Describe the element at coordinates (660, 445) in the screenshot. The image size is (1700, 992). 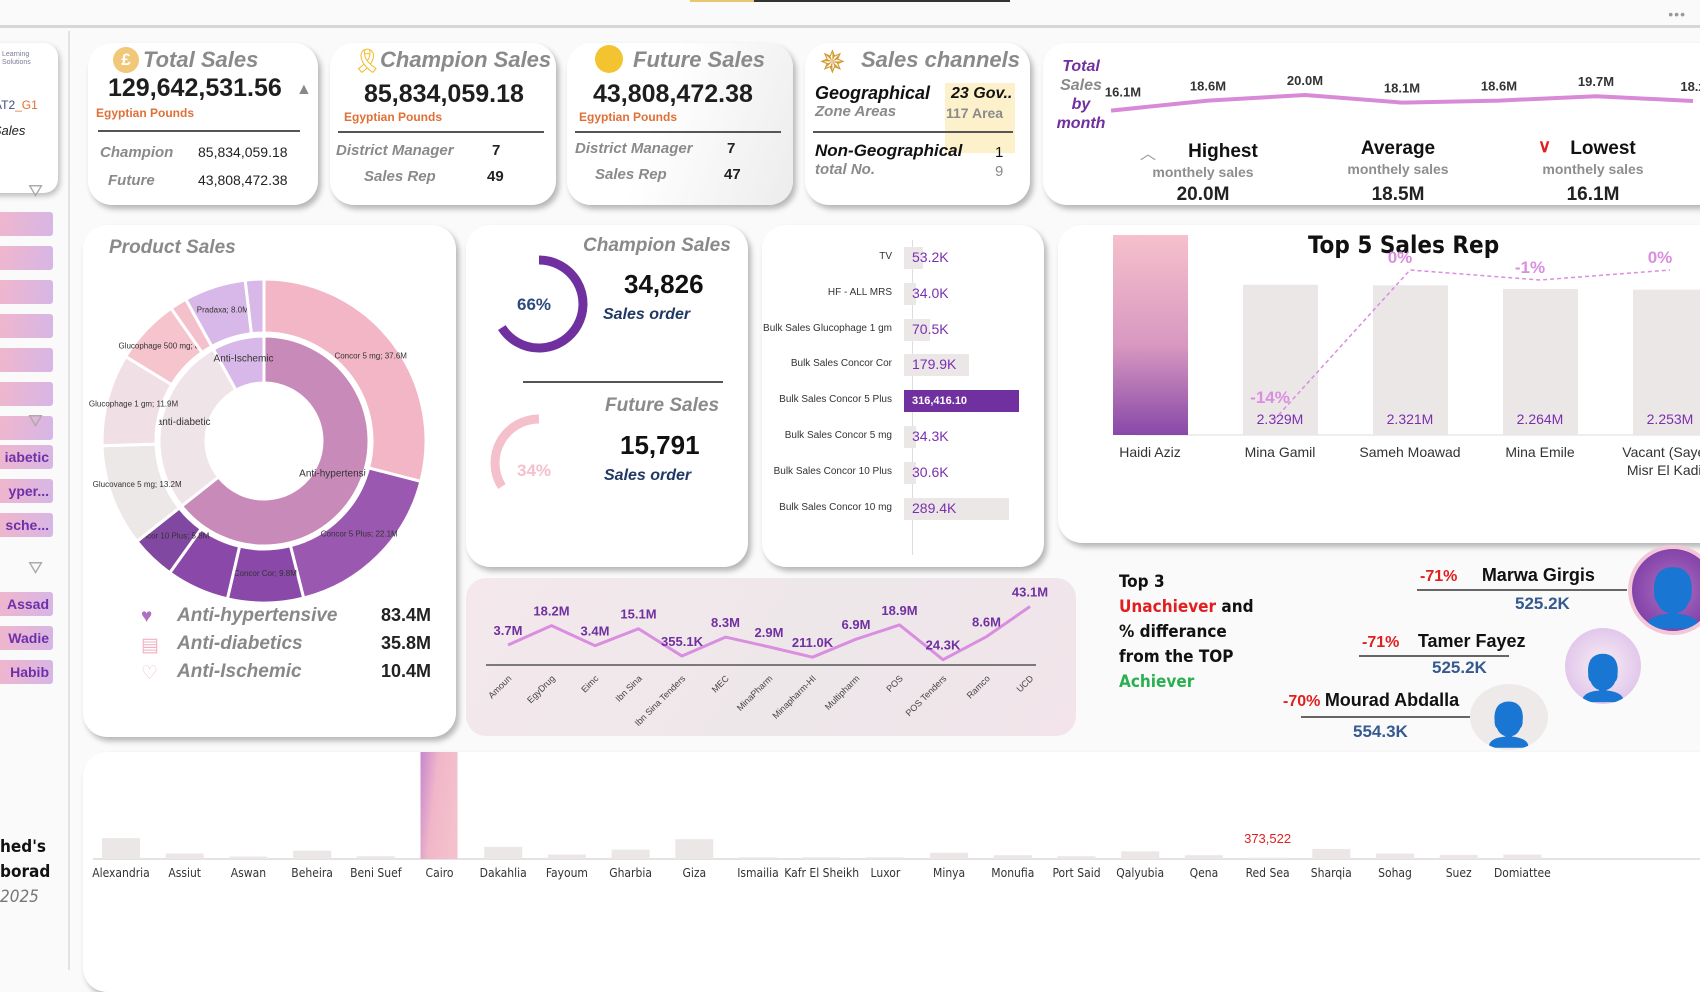
I see `future-orders-value: 15,791` at that location.